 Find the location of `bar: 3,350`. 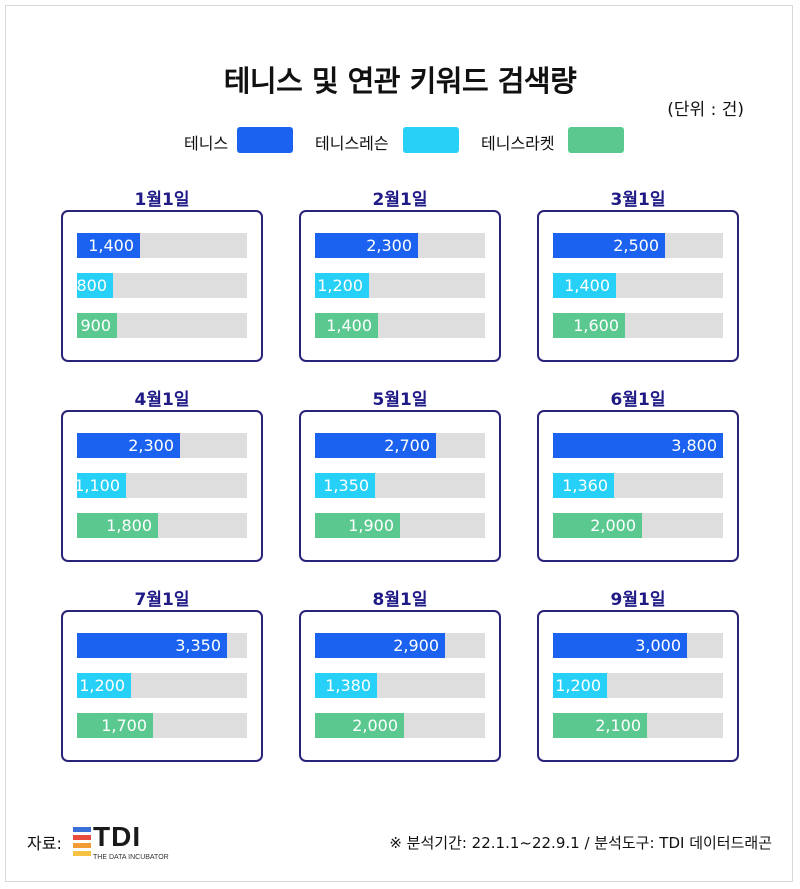

bar: 3,350 is located at coordinates (152, 645).